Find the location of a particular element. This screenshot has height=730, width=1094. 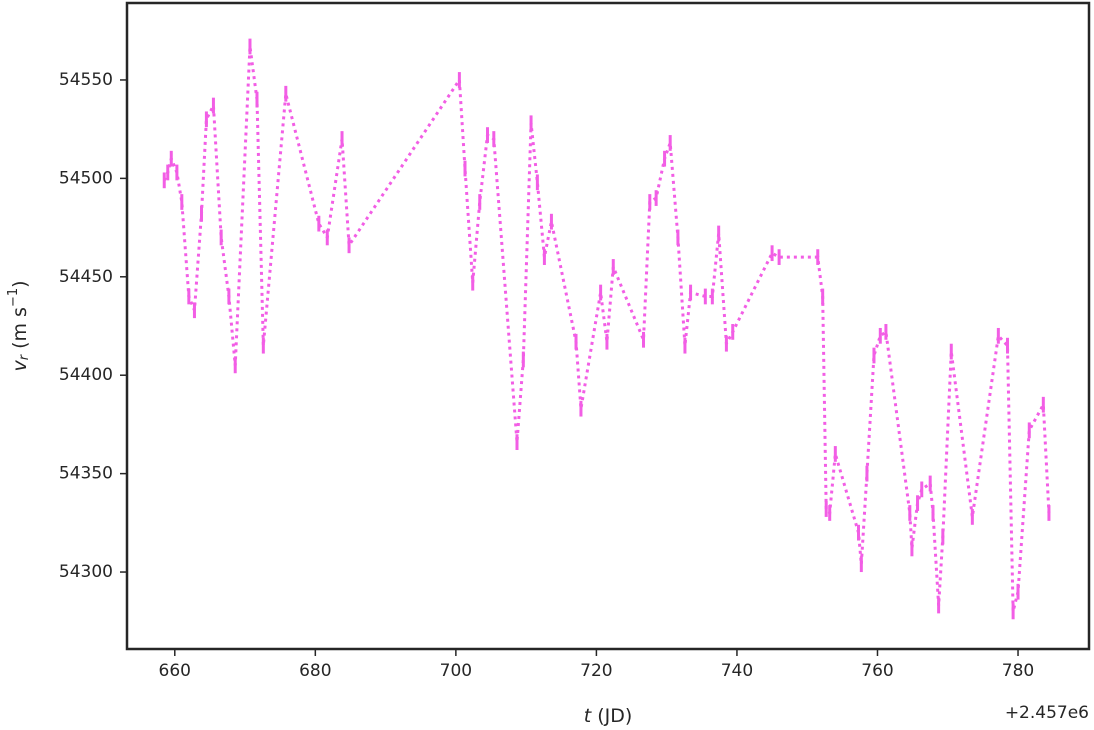

x-tick-label: 740 is located at coordinates (737, 671).